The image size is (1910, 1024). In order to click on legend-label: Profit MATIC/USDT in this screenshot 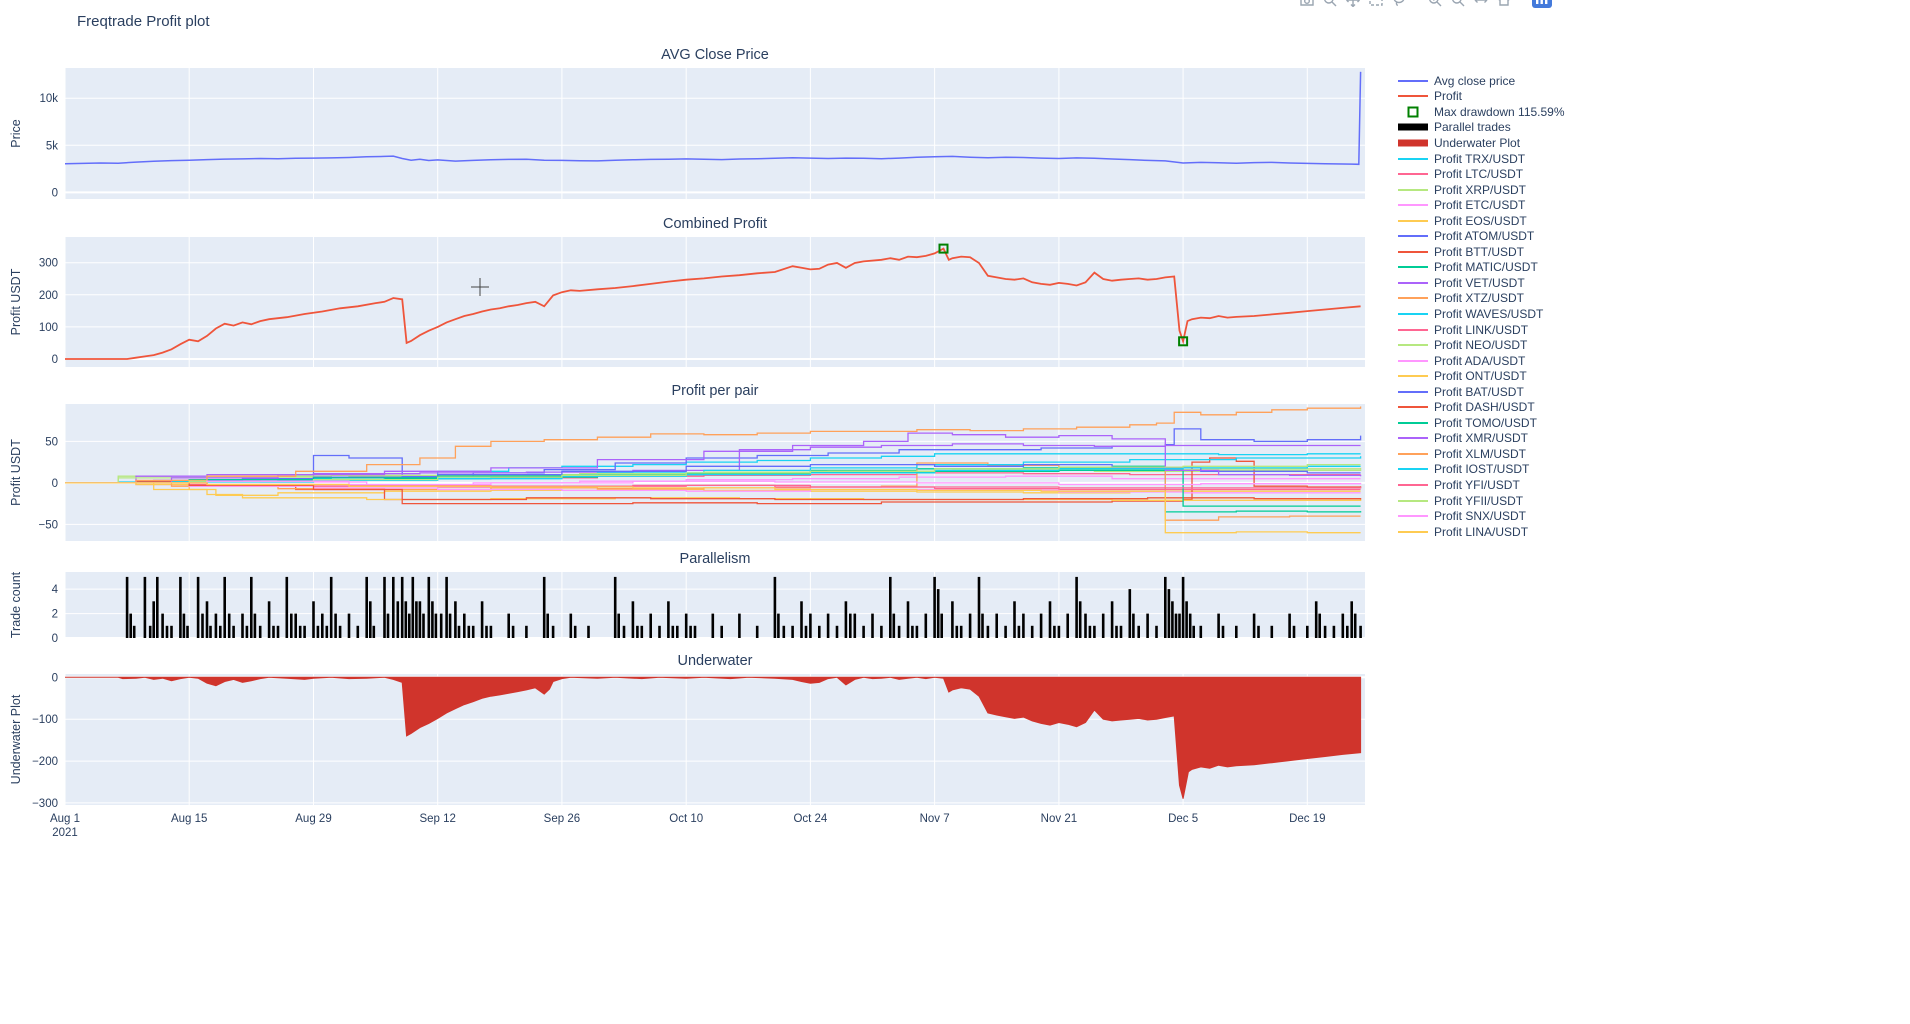, I will do `click(1486, 267)`.